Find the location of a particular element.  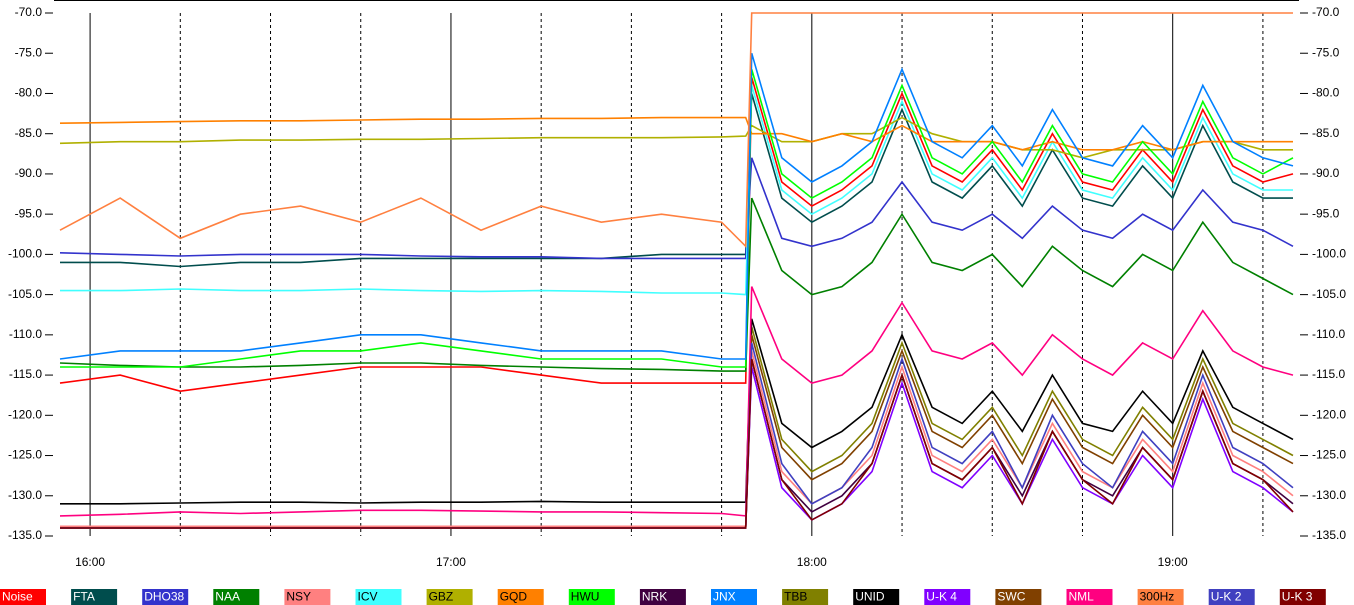

y-tick-label: -105.0 is located at coordinates (25, 294).